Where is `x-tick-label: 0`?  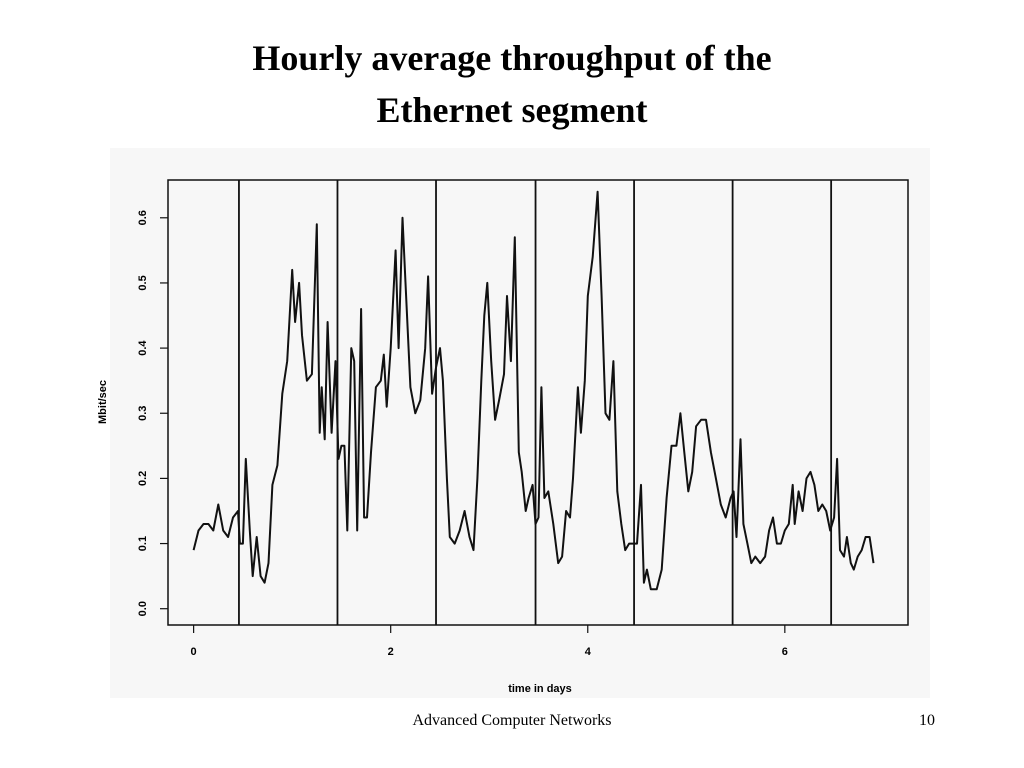
x-tick-label: 0 is located at coordinates (194, 652).